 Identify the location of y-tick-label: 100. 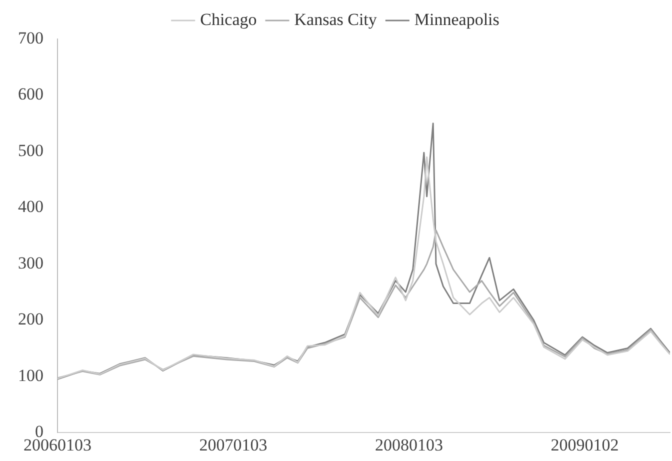
(31, 375).